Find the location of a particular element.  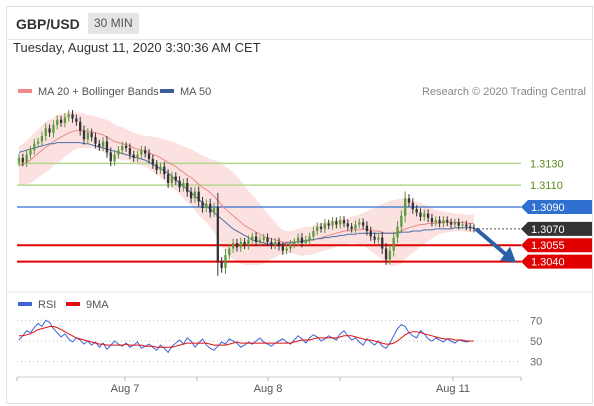

rsi-tick-30: 30 is located at coordinates (536, 363).